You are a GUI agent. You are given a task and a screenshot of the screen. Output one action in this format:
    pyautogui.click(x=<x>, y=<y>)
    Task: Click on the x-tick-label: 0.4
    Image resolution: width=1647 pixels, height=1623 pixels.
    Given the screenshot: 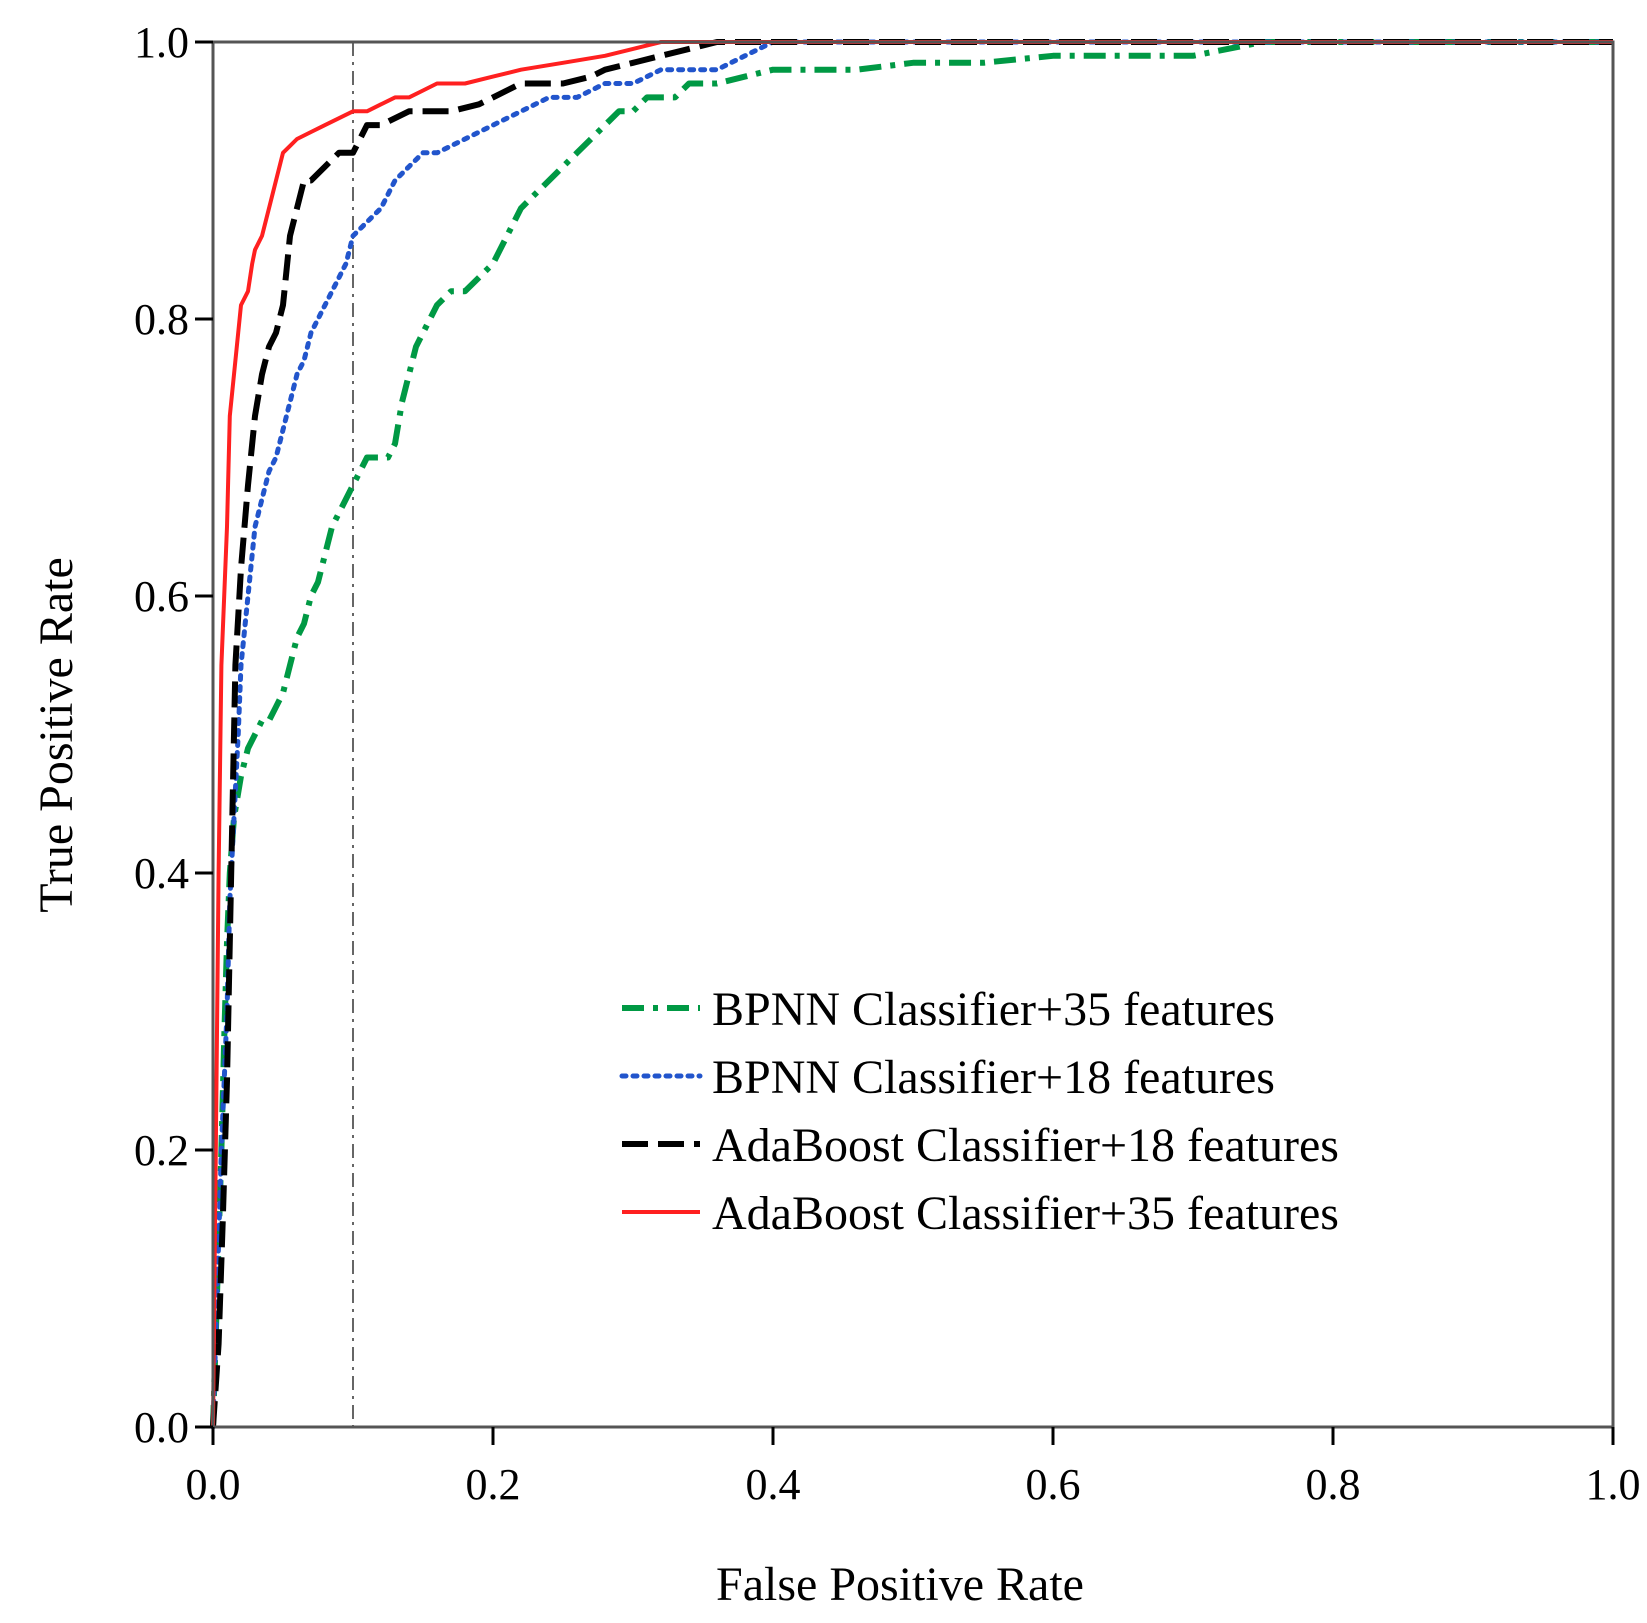 What is the action you would take?
    pyautogui.click(x=773, y=1484)
    